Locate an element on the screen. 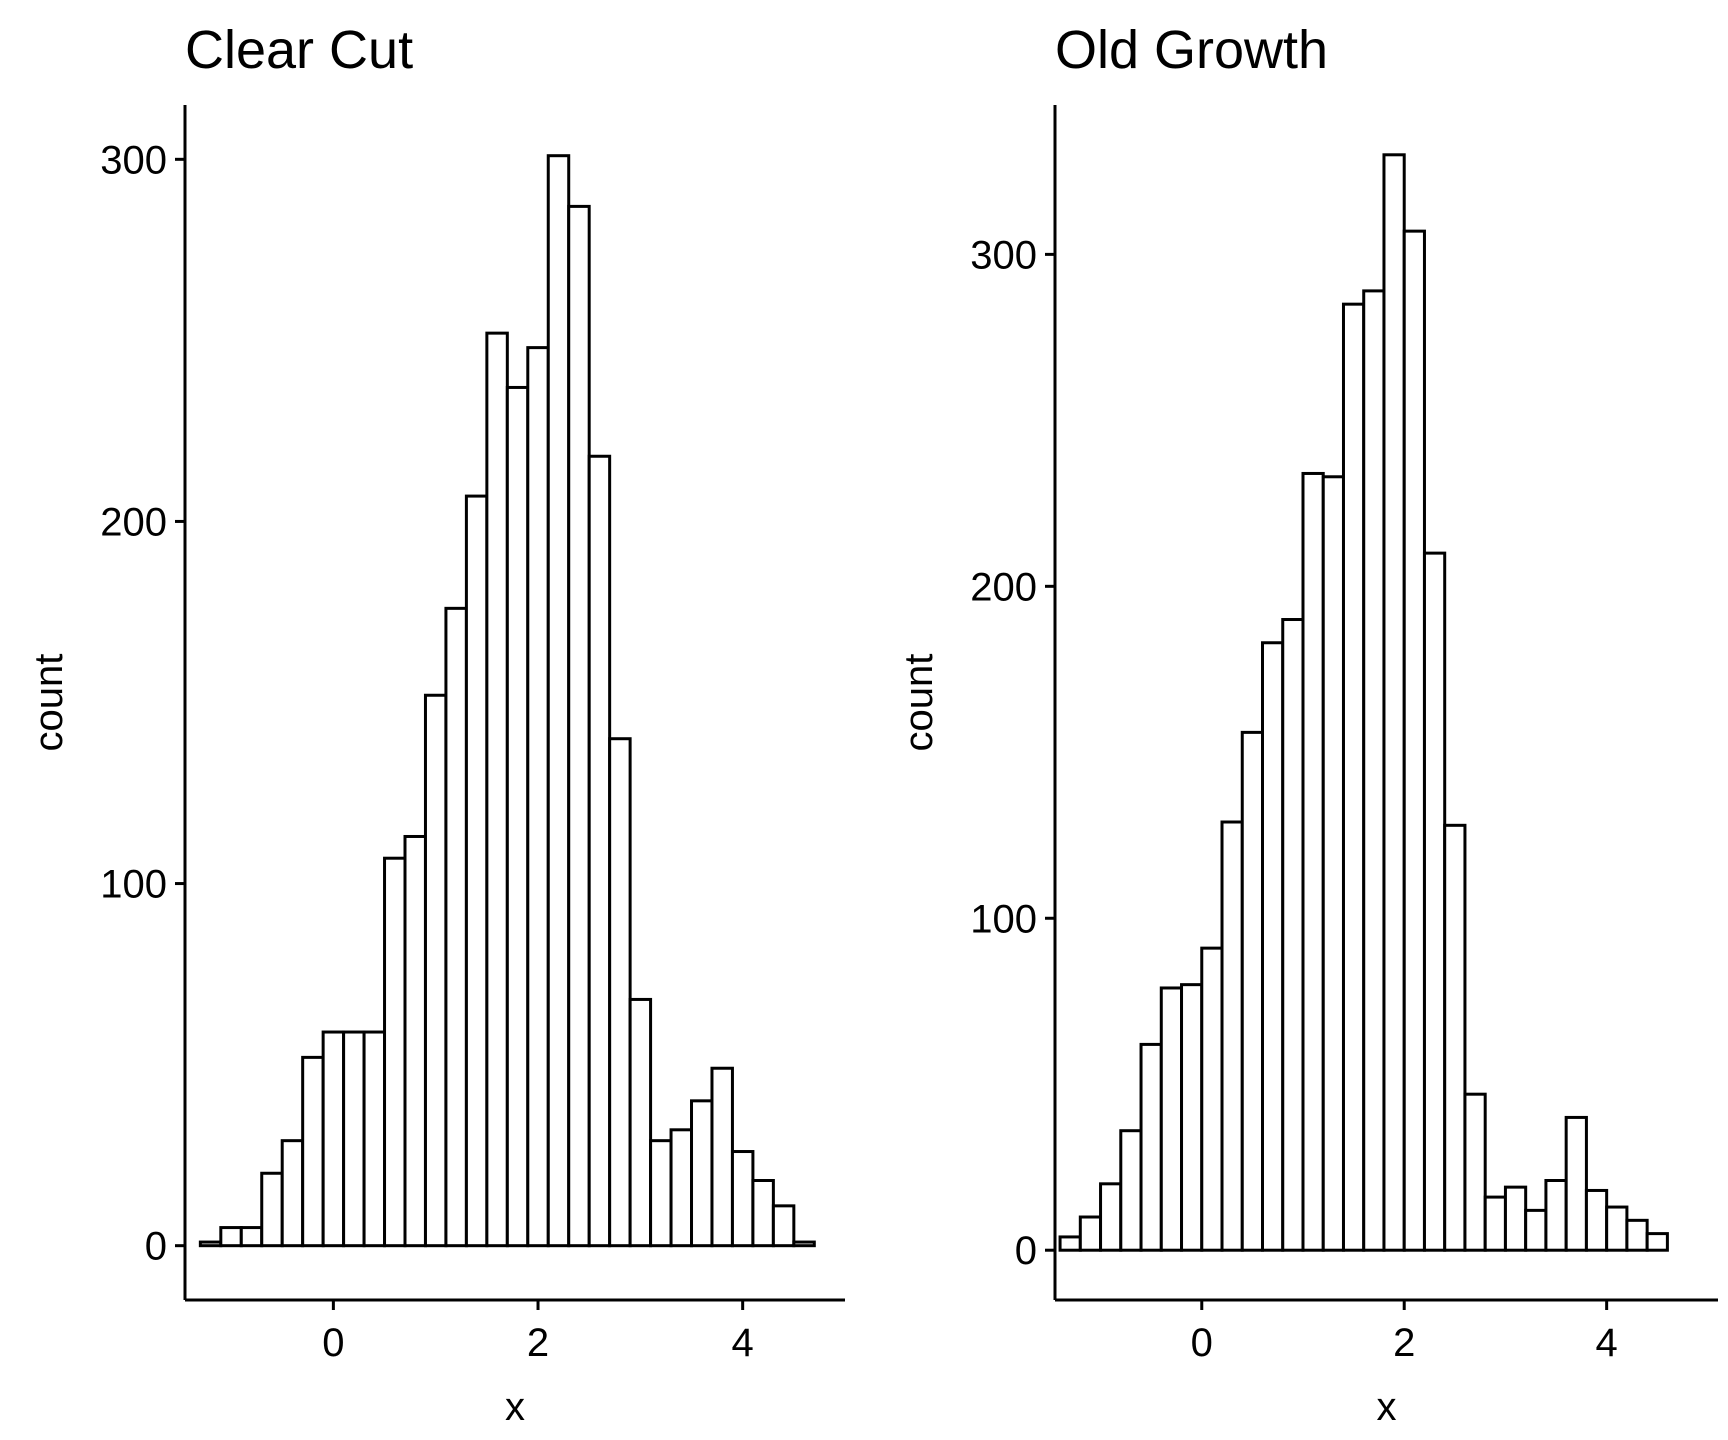 The image size is (1728, 1440). panel-title: Clear Cut is located at coordinates (299, 50).